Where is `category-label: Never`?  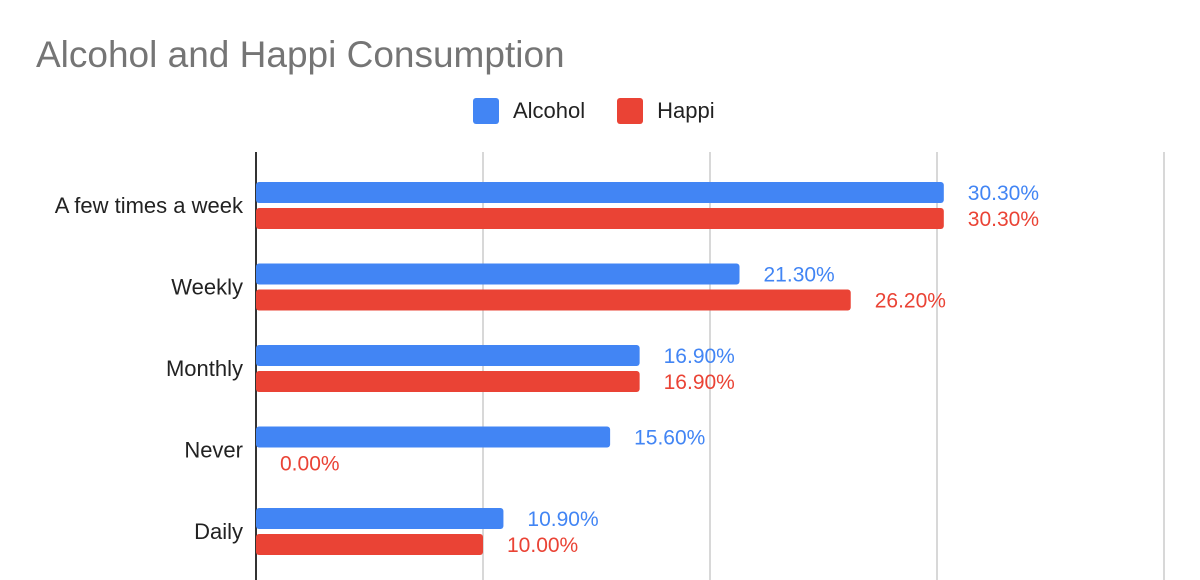 category-label: Never is located at coordinates (213, 450).